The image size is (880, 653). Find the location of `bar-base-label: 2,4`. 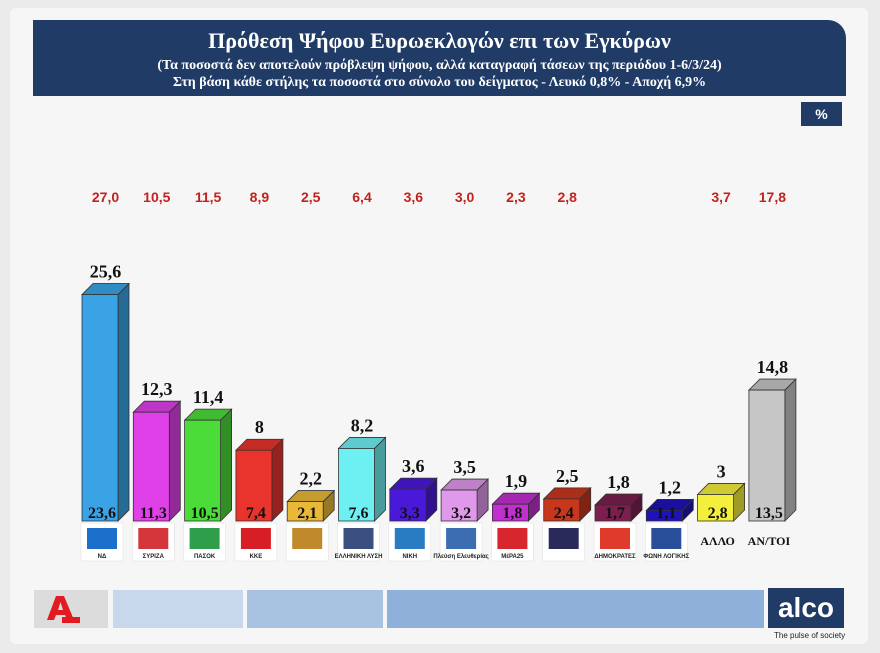

bar-base-label: 2,4 is located at coordinates (564, 513).